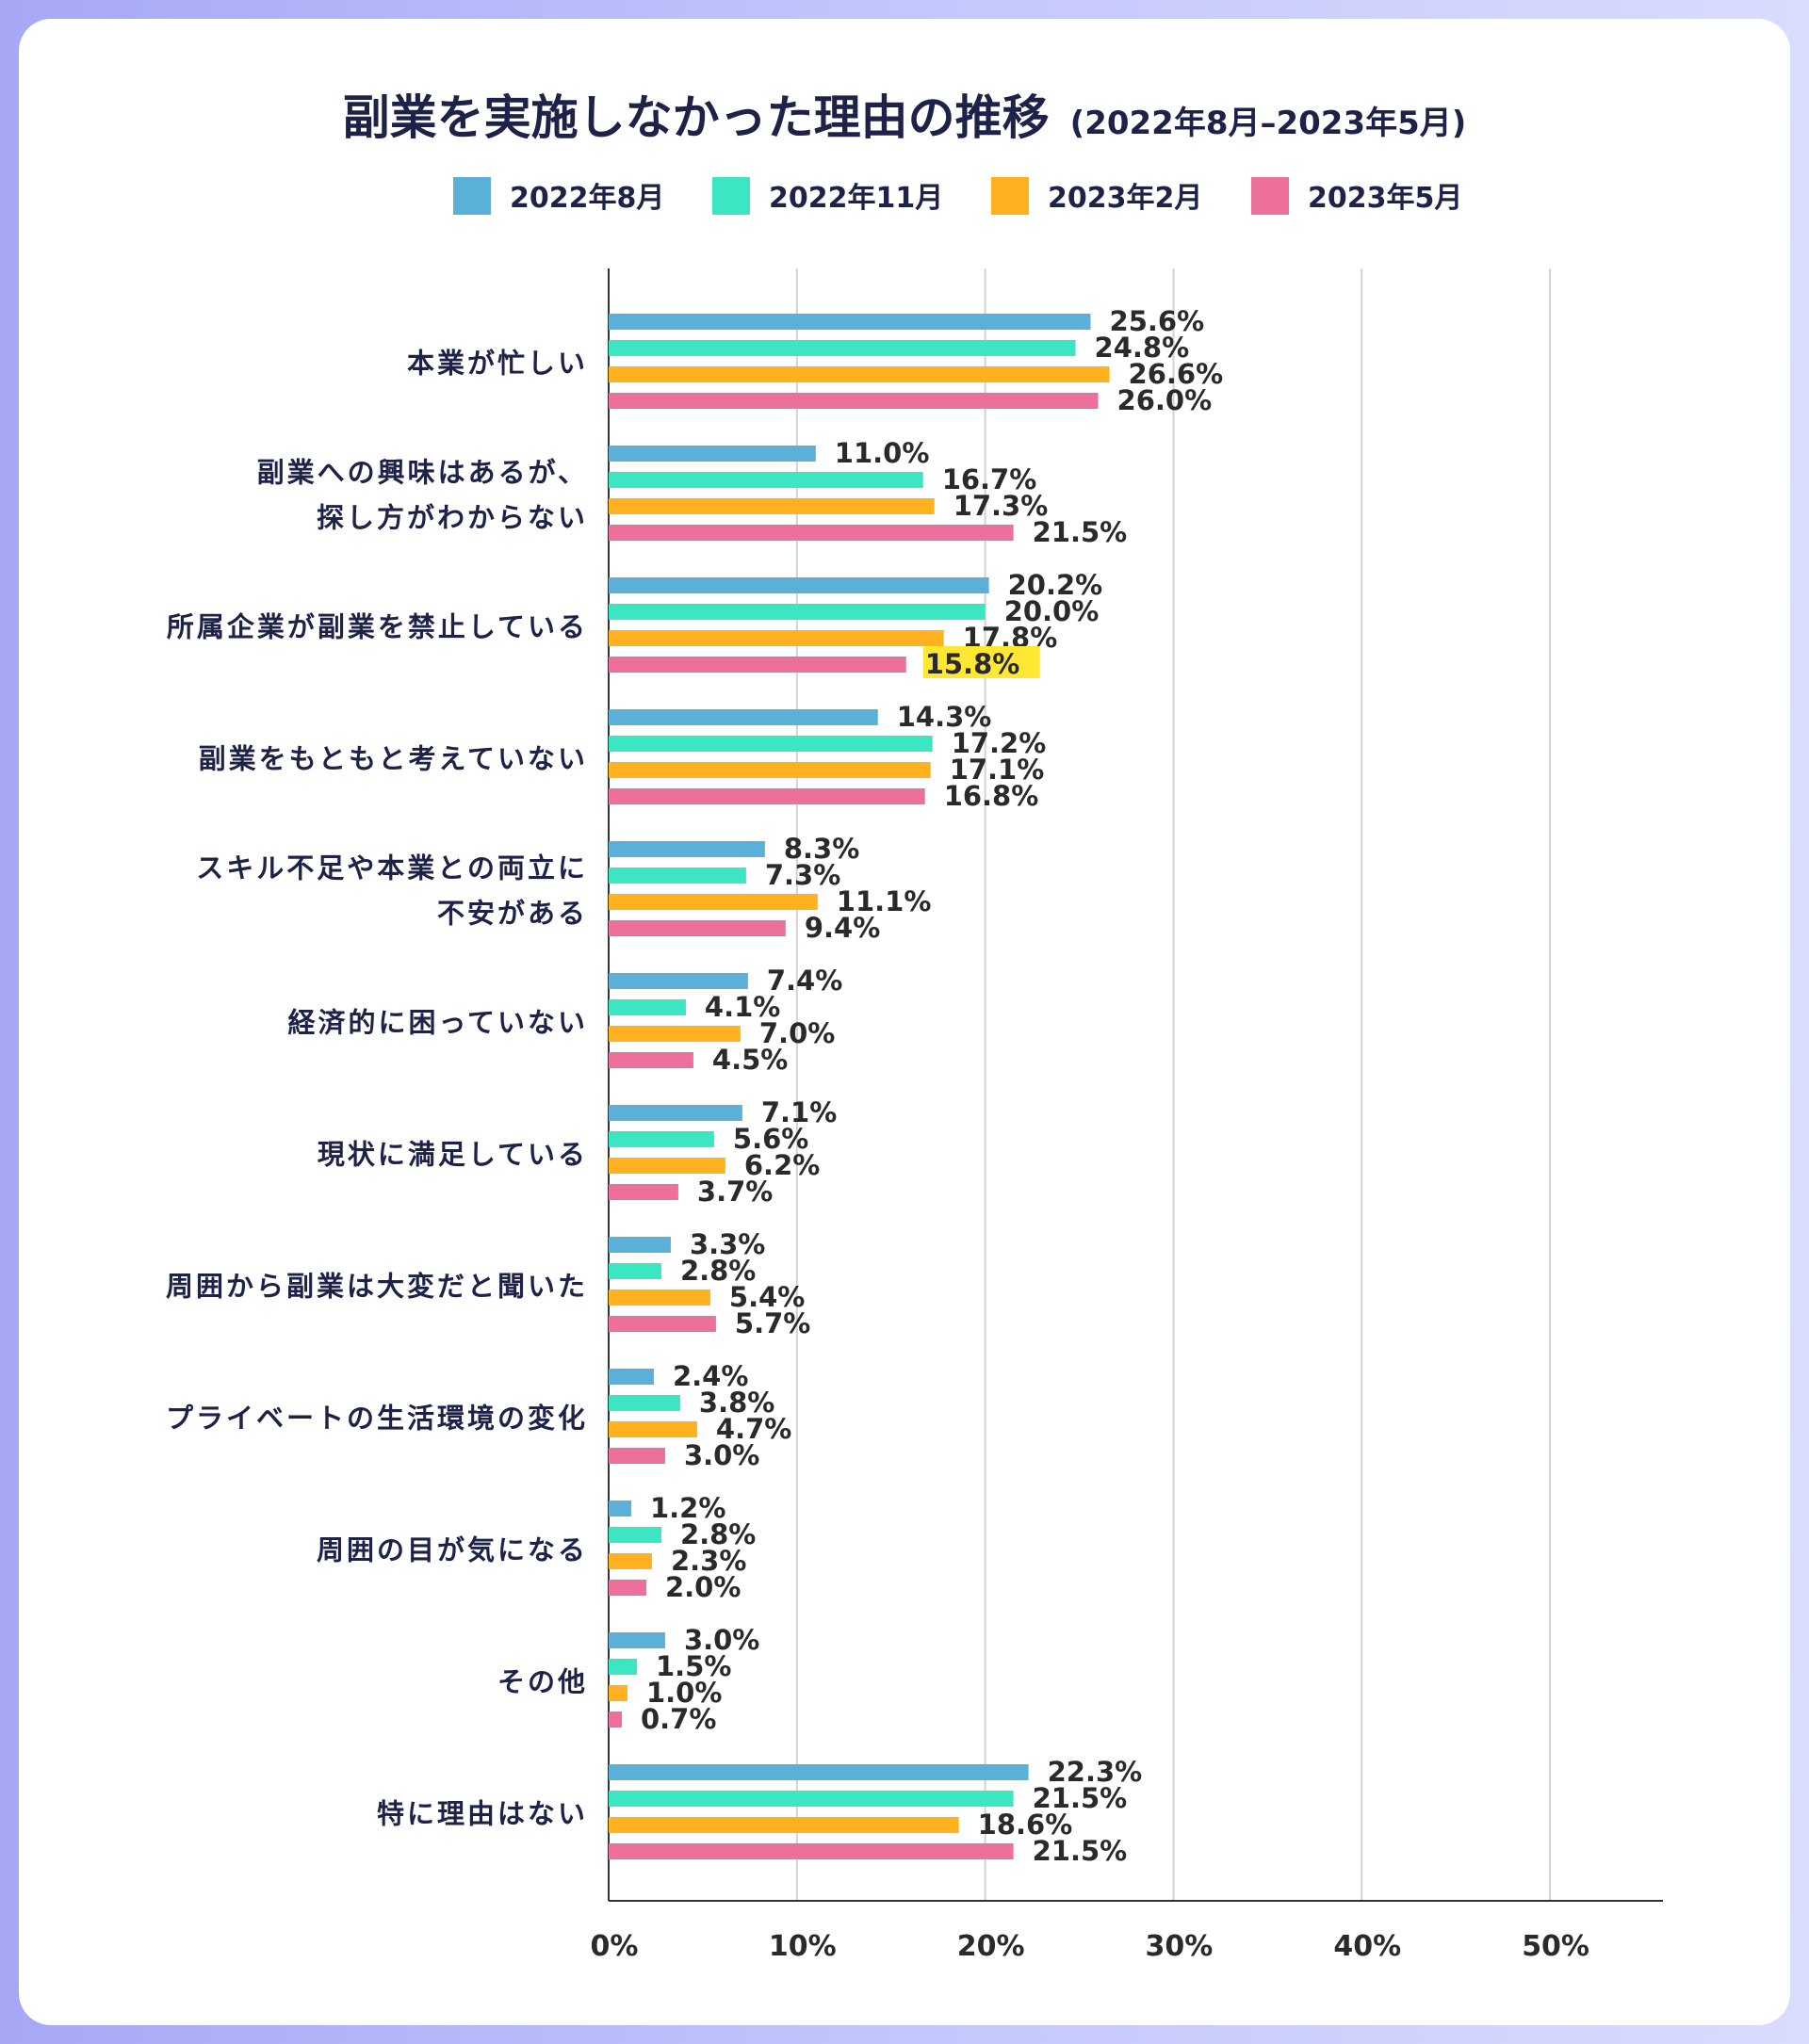 The width and height of the screenshot is (1809, 2044). What do you see at coordinates (750, 1060) in the screenshot?
I see `value-label-6-4: 4.5%` at bounding box center [750, 1060].